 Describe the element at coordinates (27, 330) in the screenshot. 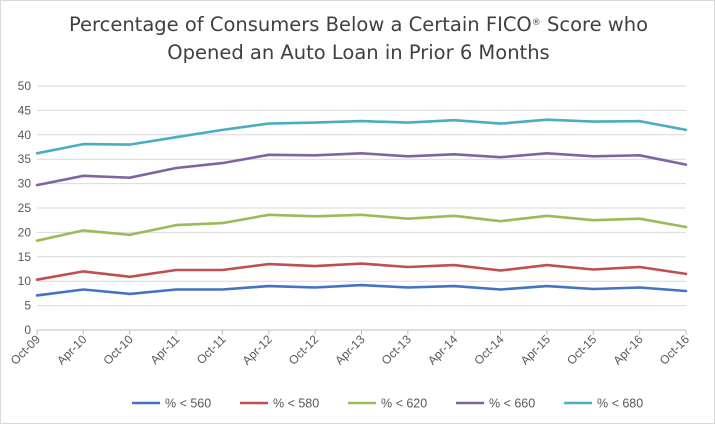

I see `y-tick-label: 0` at that location.